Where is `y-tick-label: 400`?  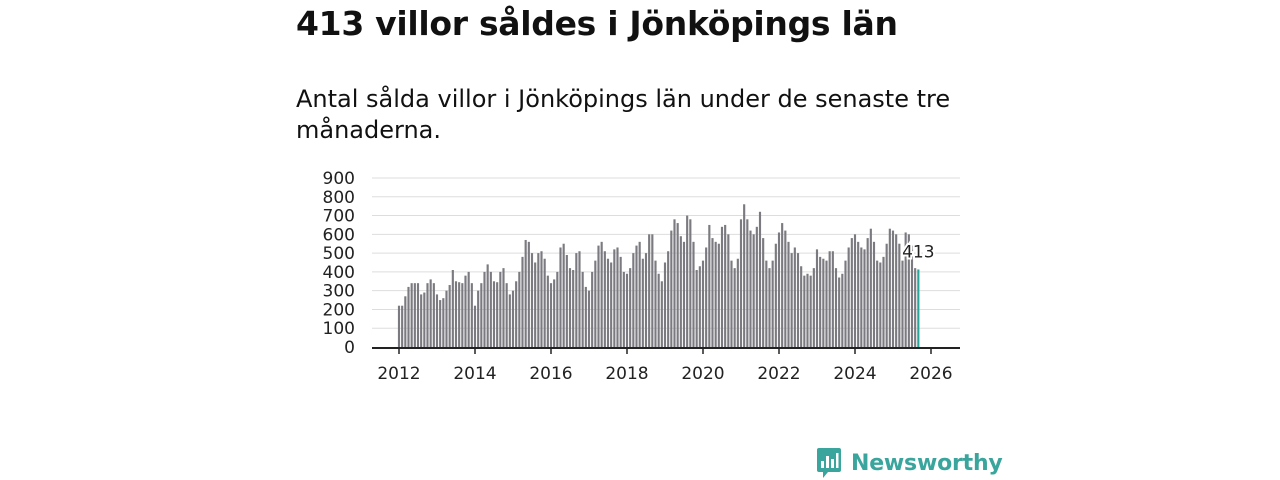
y-tick-label: 400 is located at coordinates (339, 273).